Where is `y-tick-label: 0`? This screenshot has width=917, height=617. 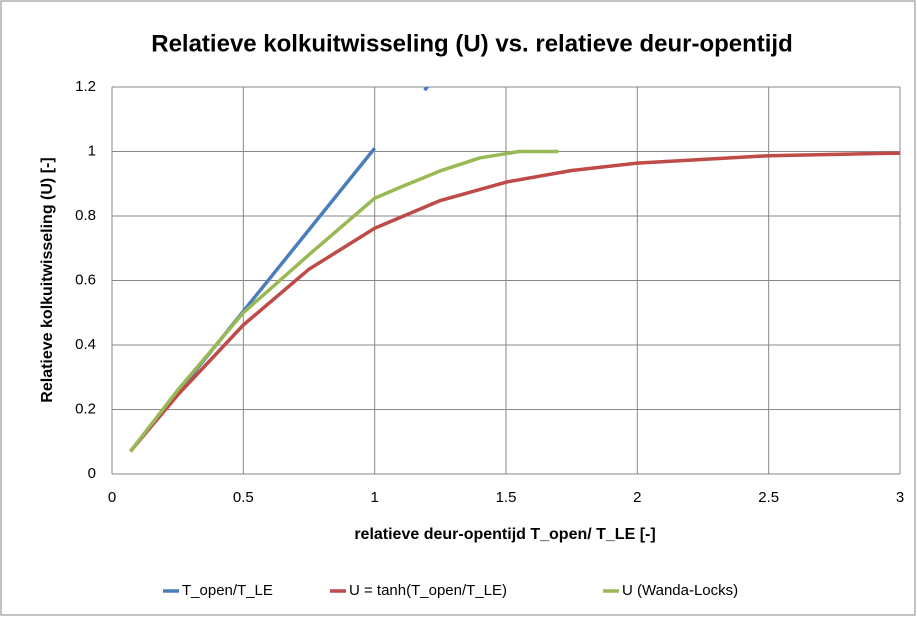
y-tick-label: 0 is located at coordinates (92, 473).